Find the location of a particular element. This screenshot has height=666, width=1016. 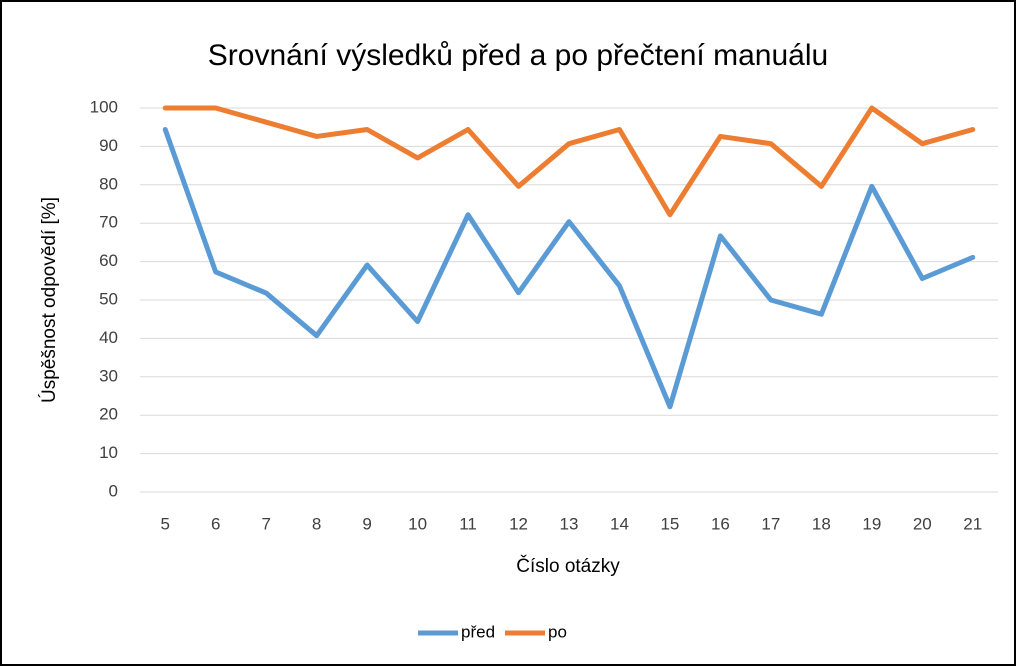

legend-label: před is located at coordinates (478, 631).